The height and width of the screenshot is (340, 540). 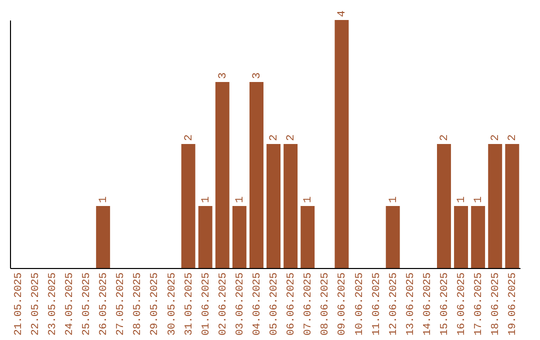 What do you see at coordinates (104, 304) in the screenshot?
I see `x-tick-label: 26.05.2025` at bounding box center [104, 304].